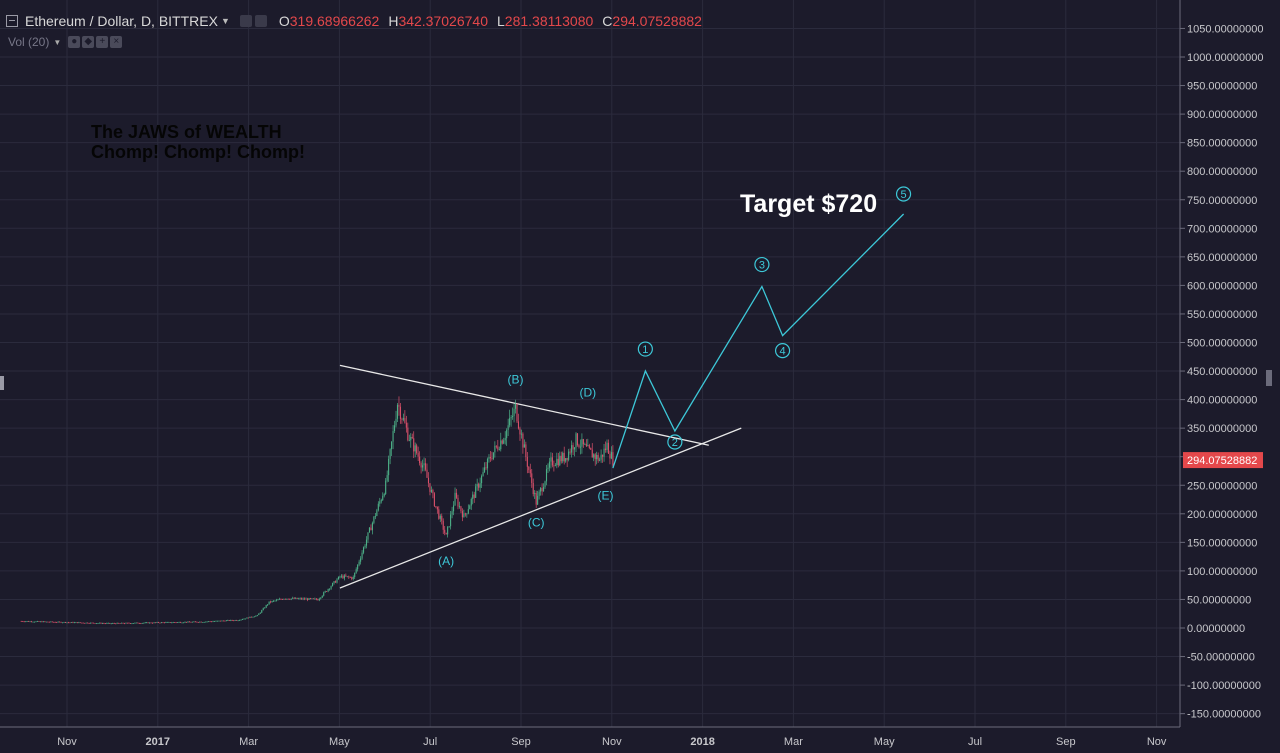 This screenshot has height=753, width=1280. What do you see at coordinates (12, 21) in the screenshot?
I see `menu-icon` at bounding box center [12, 21].